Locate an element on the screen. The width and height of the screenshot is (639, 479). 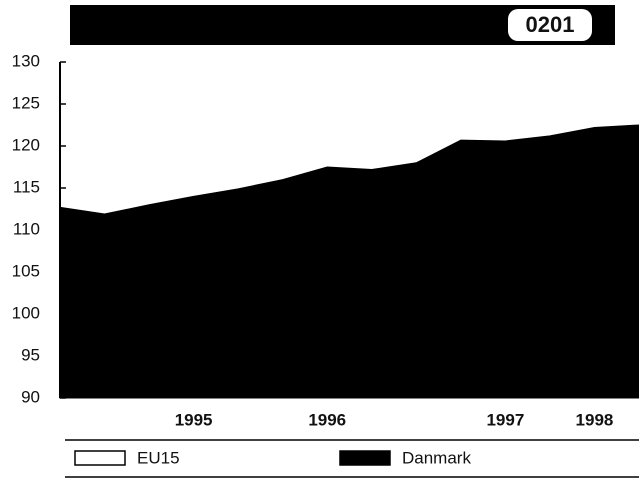
y-tick-label: 120 is located at coordinates (26, 144).